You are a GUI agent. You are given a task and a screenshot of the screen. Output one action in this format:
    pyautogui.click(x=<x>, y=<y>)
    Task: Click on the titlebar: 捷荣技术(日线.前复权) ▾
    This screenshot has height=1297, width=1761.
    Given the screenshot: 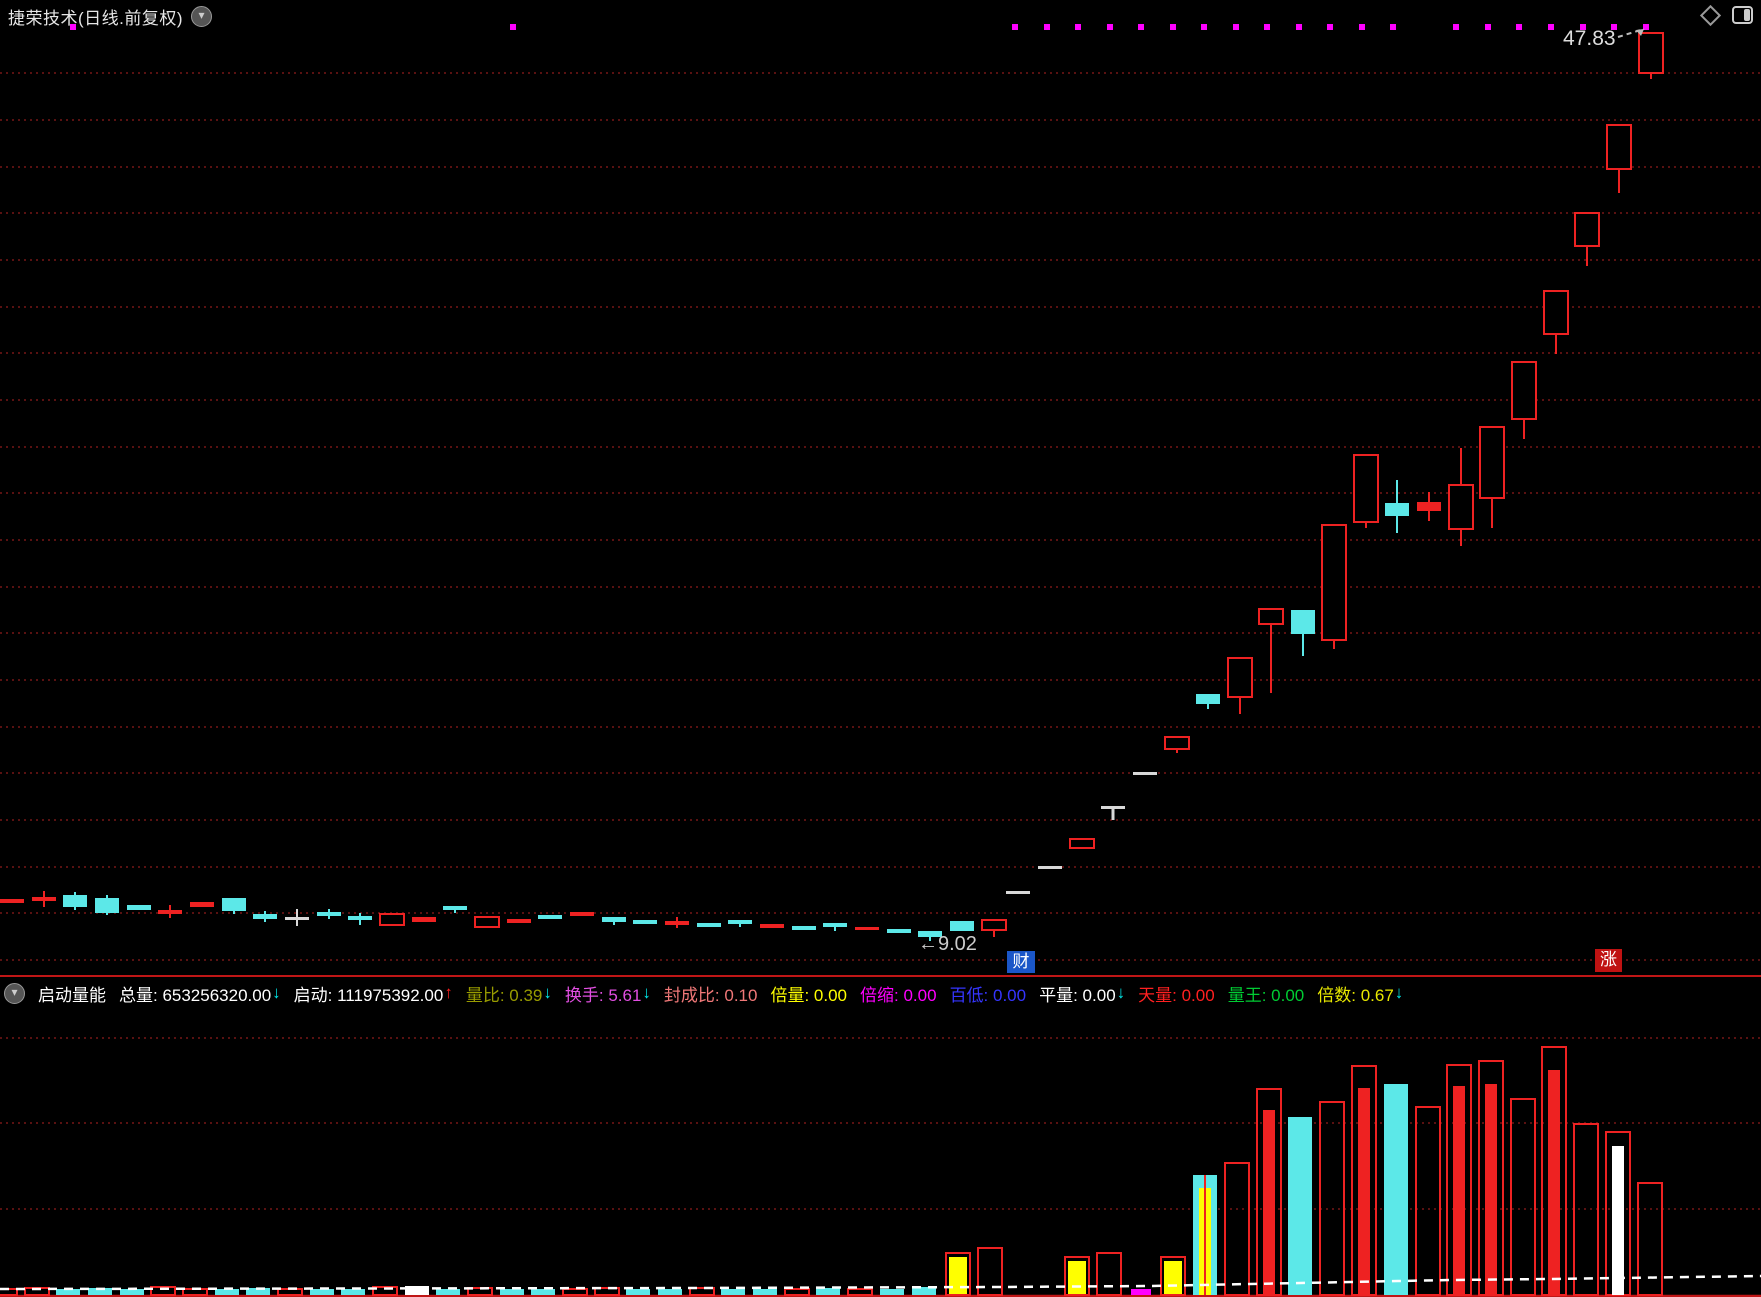 What is the action you would take?
    pyautogui.click(x=110, y=16)
    